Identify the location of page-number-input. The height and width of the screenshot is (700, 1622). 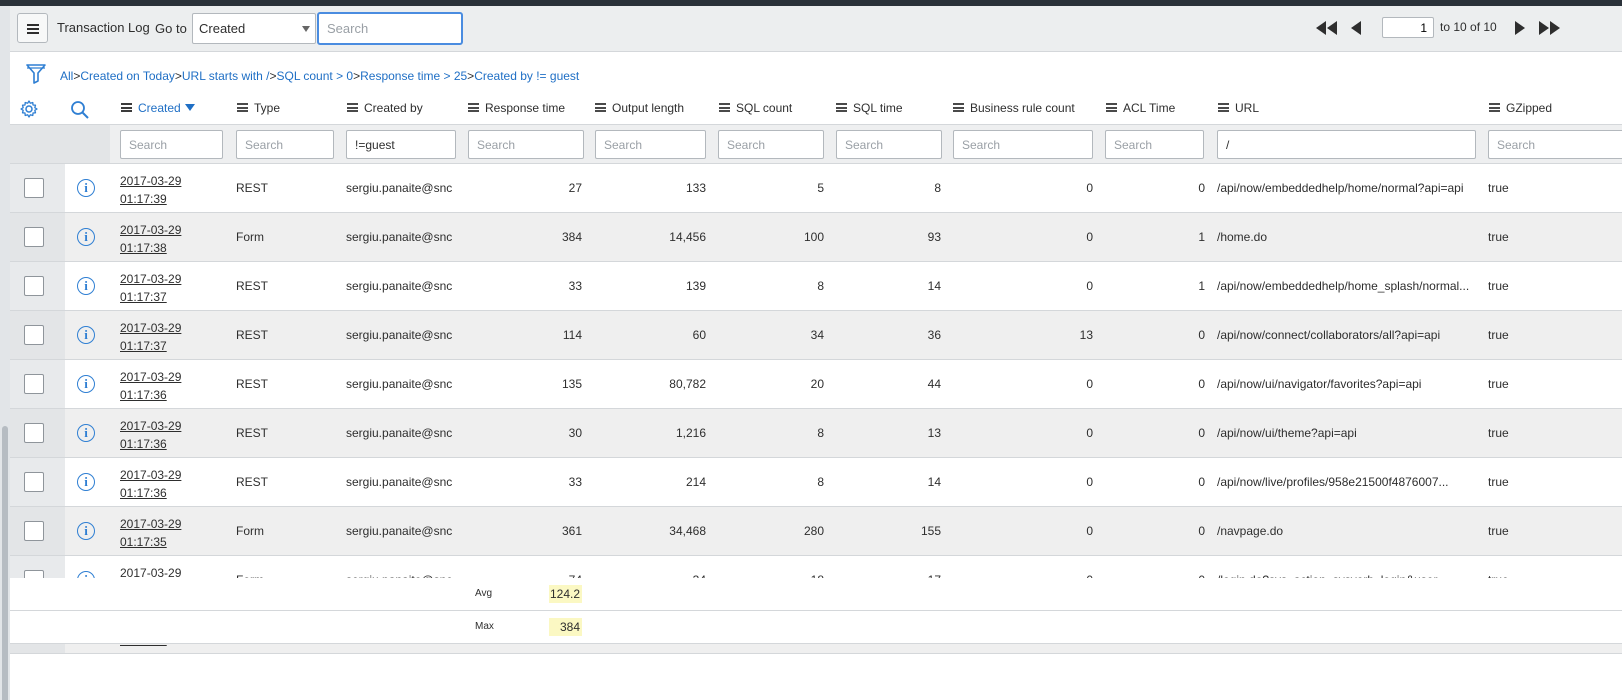
(1408, 27).